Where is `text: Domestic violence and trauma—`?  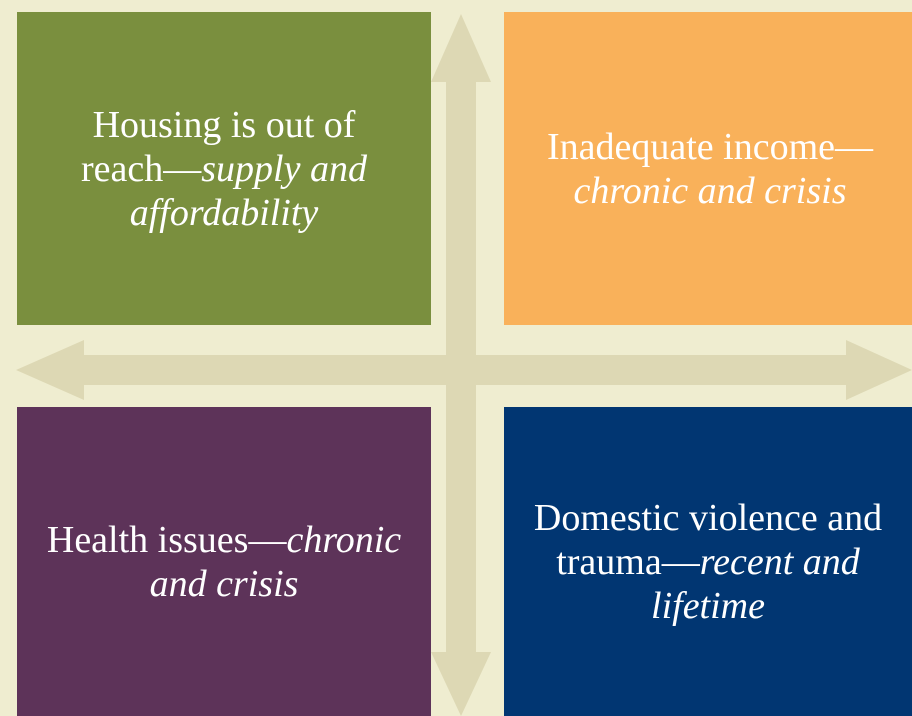
text: Domestic violence and trauma— is located at coordinates (708, 539).